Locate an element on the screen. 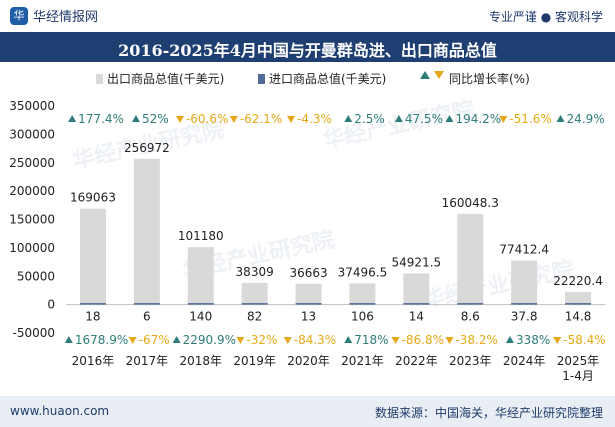 This screenshot has height=427, width=615. huajing-logo-icon: 华 is located at coordinates (19, 15).